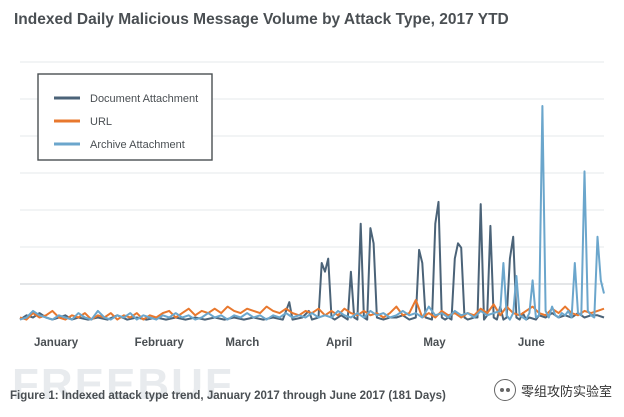 The width and height of the screenshot is (624, 417). Describe the element at coordinates (531, 343) in the screenshot. I see `x-tick-label: June` at that location.